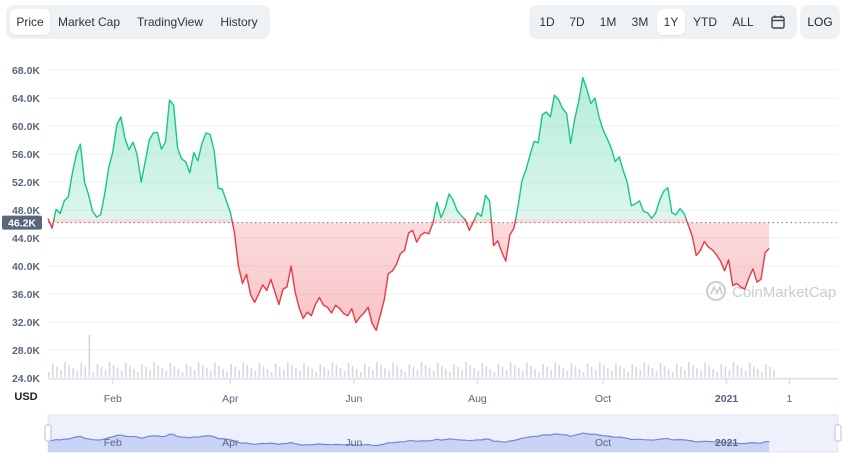 This screenshot has height=464, width=845. What do you see at coordinates (409, 442) in the screenshot?
I see `navigator-area` at bounding box center [409, 442].